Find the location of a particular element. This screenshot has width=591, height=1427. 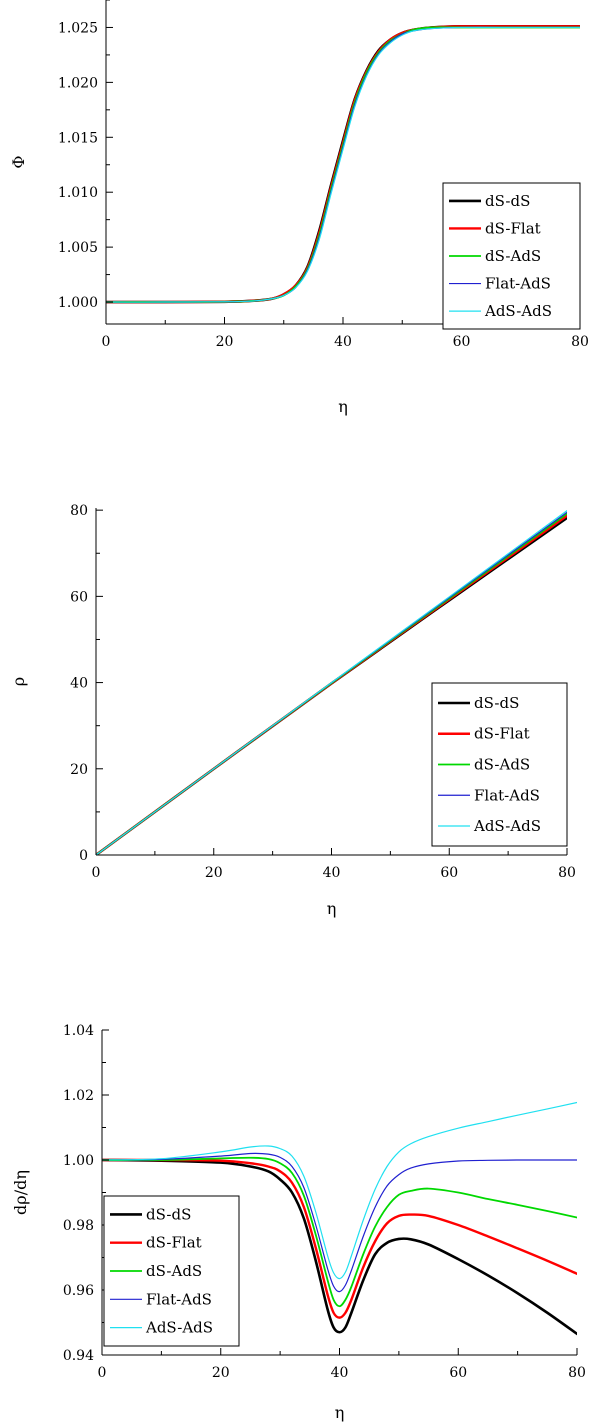

y-tick-label: 1.02 is located at coordinates (78, 1096).